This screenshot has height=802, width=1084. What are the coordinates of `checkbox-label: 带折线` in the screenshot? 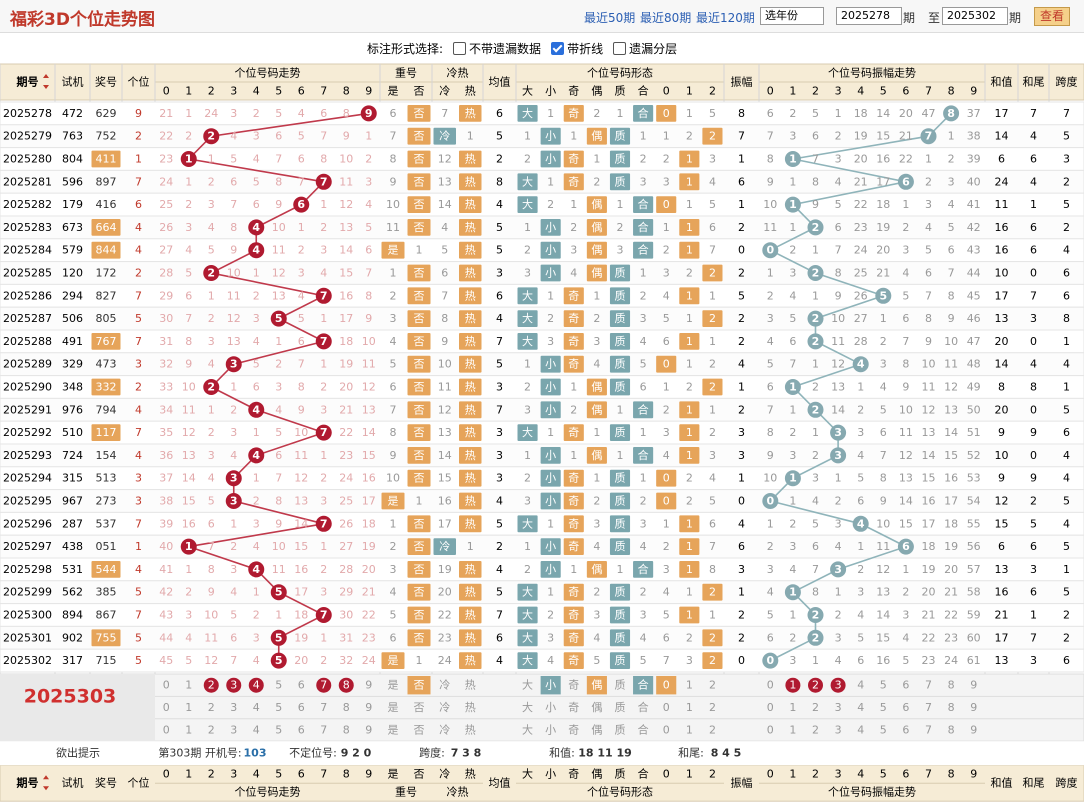 It's located at (585, 49).